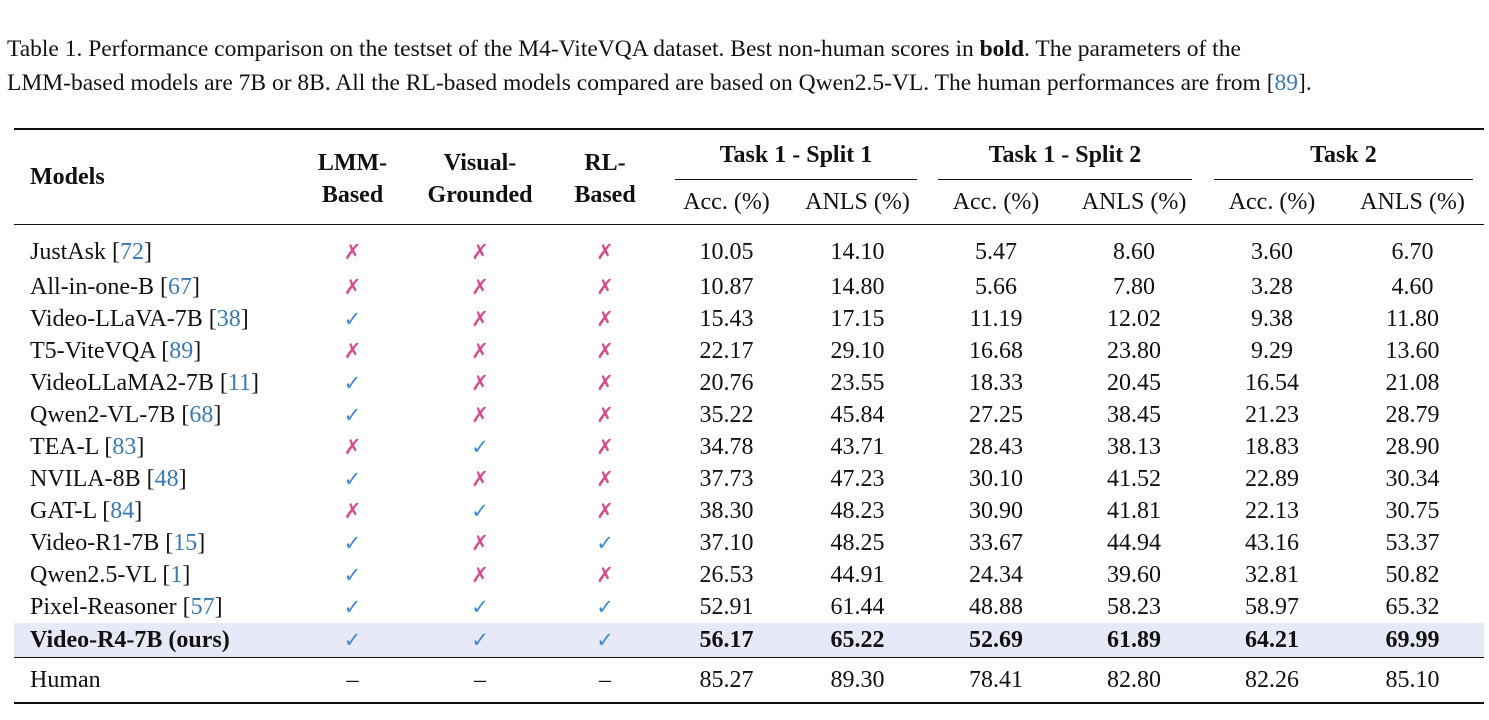 The image size is (1489, 720). What do you see at coordinates (179, 286) in the screenshot?
I see `citation-link: 67` at bounding box center [179, 286].